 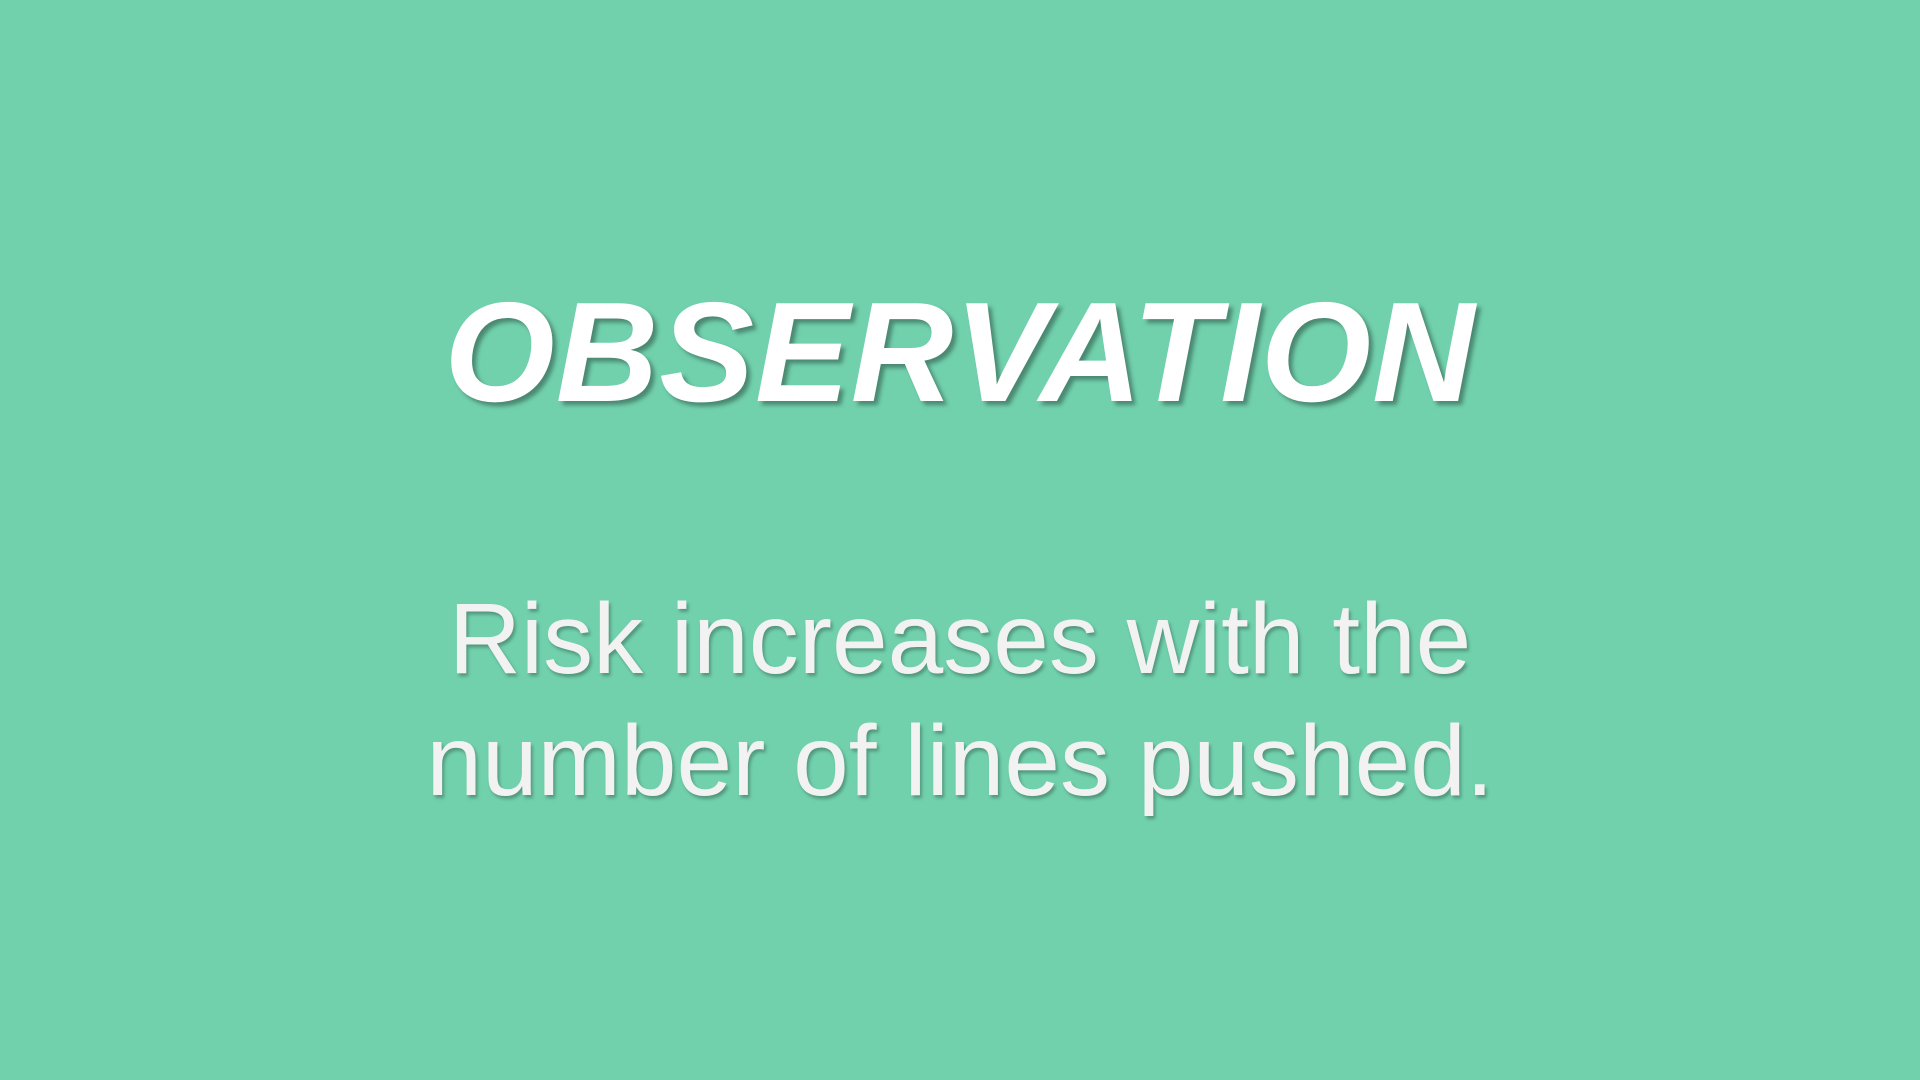 What do you see at coordinates (960, 639) in the screenshot?
I see `body-line: Risk increases with the` at bounding box center [960, 639].